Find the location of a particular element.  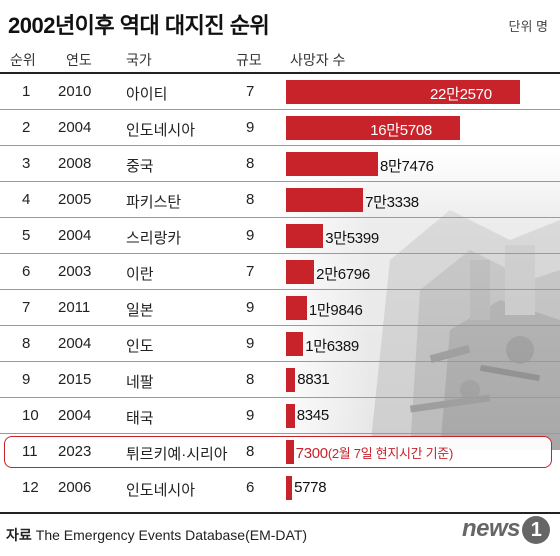

rank-cell: 8 is located at coordinates (26, 343).